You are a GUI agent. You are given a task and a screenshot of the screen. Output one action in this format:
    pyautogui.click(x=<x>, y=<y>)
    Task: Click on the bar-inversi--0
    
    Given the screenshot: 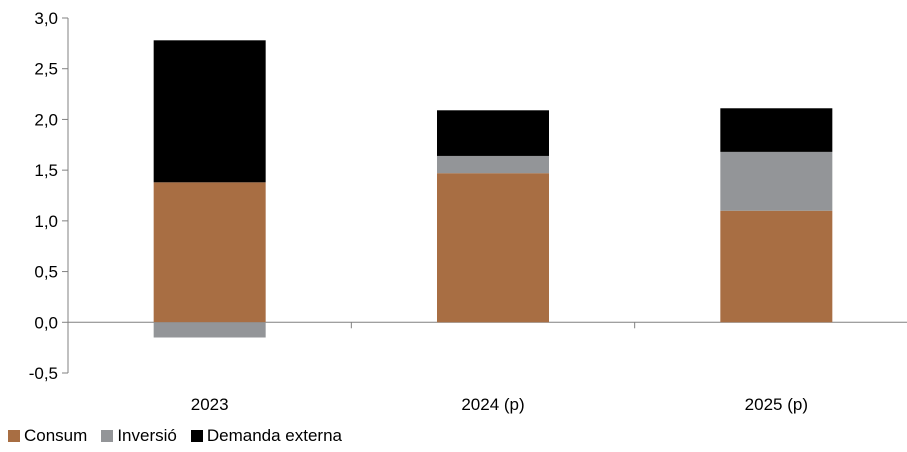 What is the action you would take?
    pyautogui.click(x=209, y=330)
    